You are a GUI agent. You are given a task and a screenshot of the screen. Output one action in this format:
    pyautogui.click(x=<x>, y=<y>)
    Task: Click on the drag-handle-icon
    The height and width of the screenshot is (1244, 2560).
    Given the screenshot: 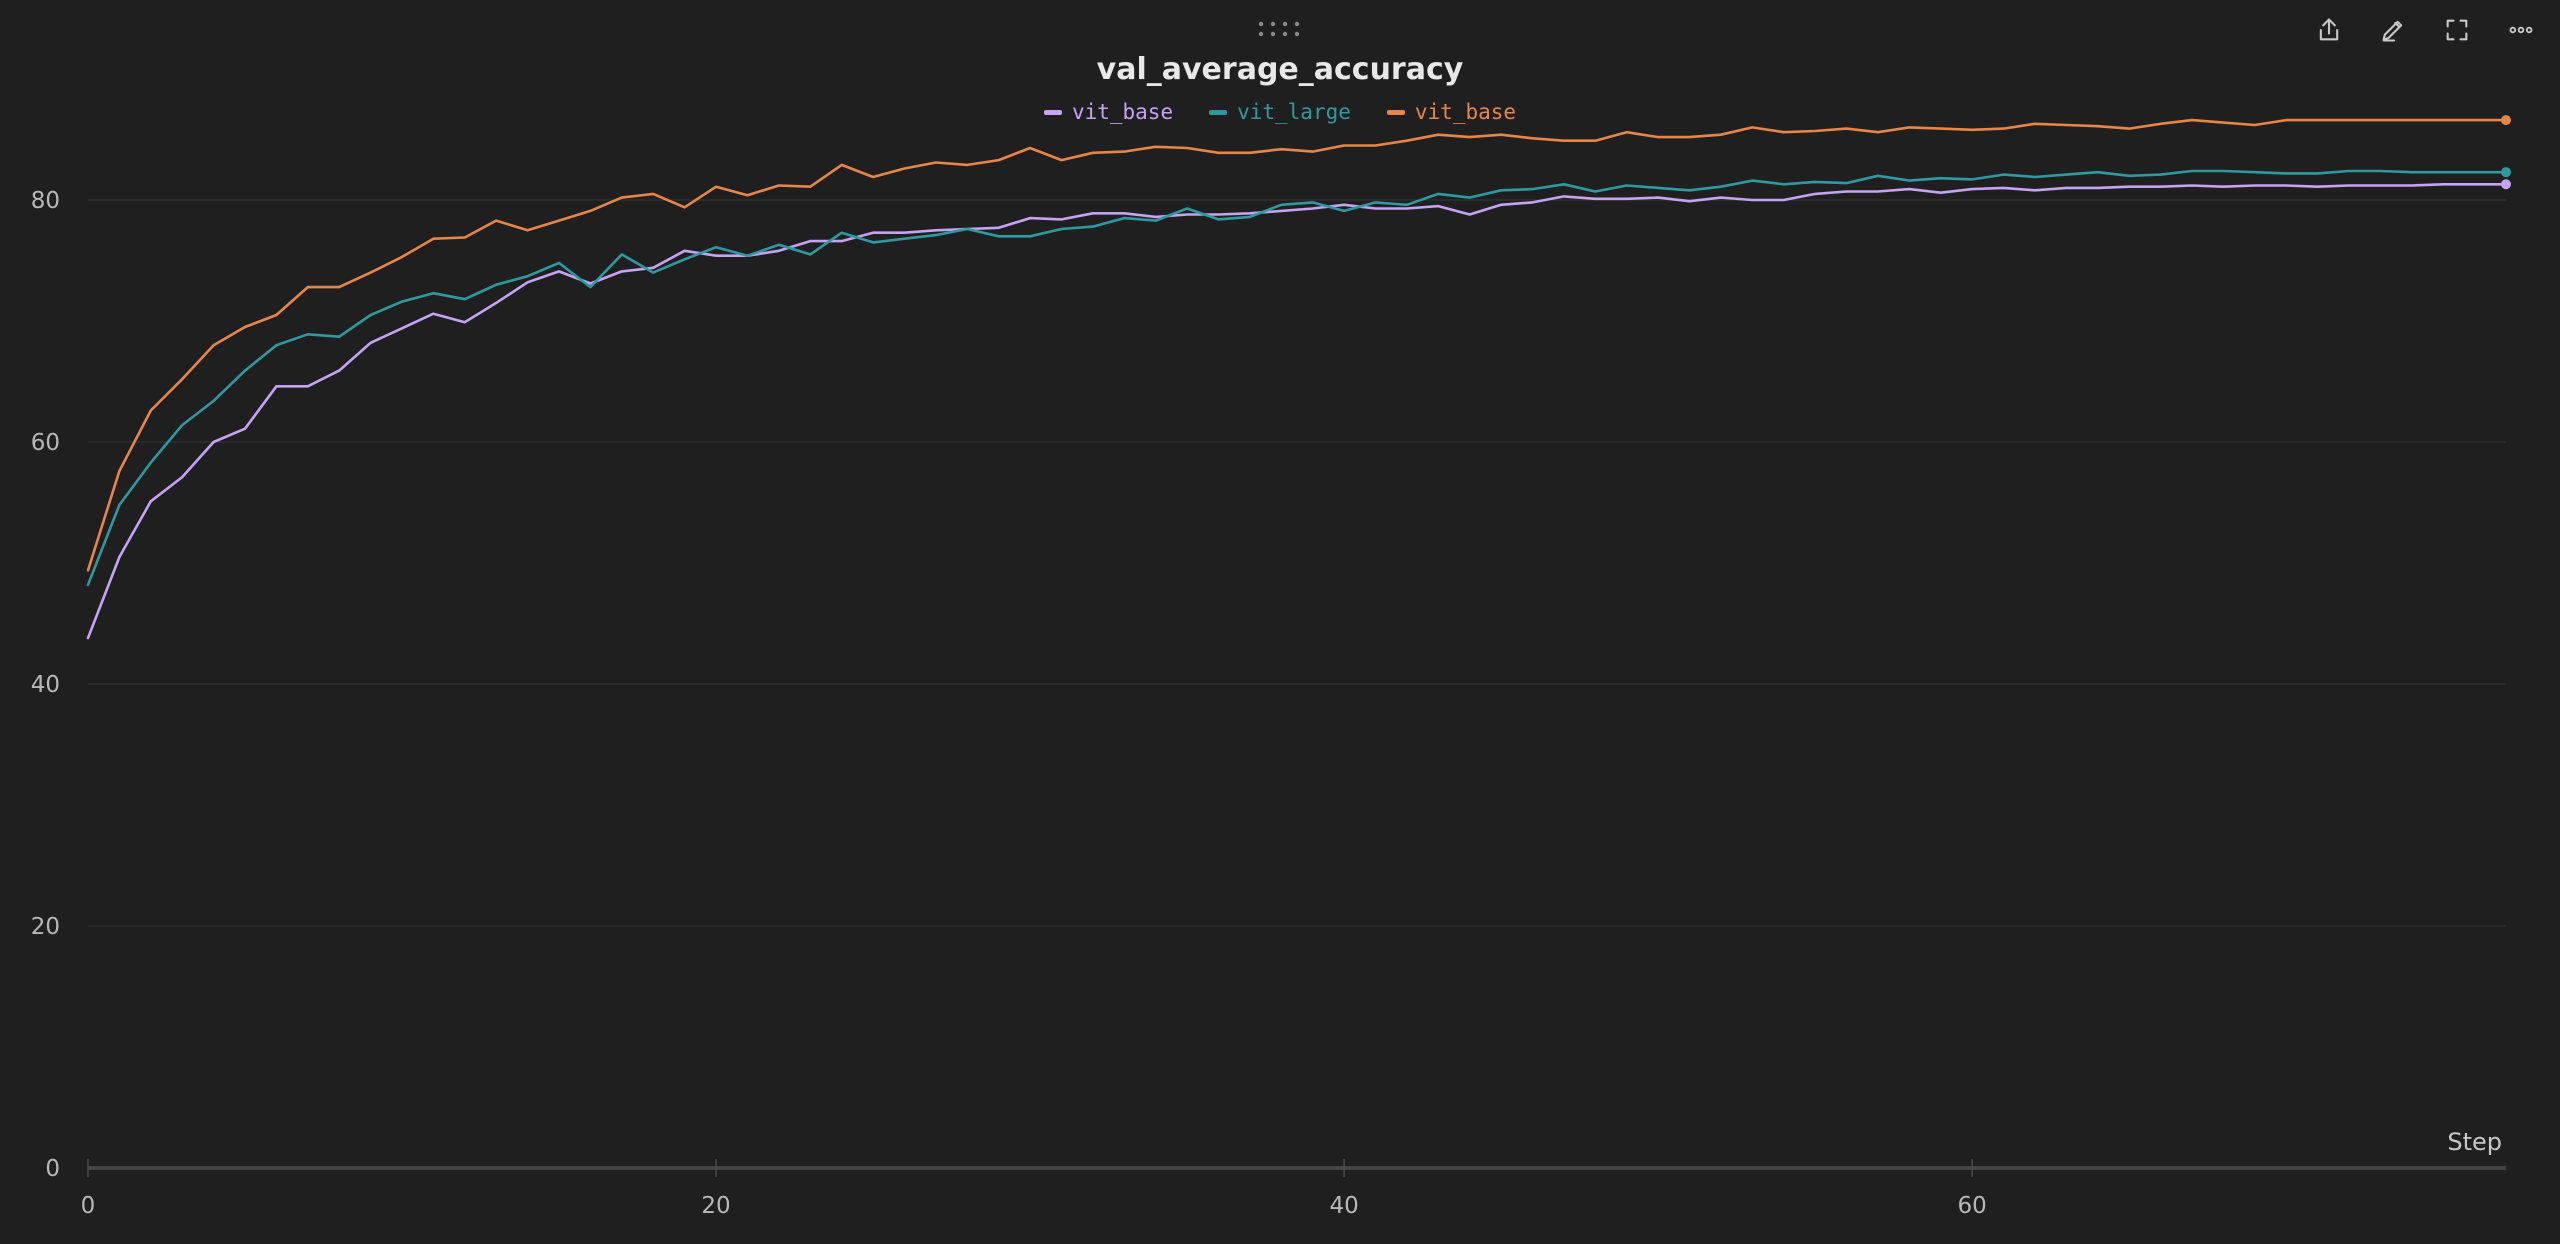 What is the action you would take?
    pyautogui.click(x=1280, y=29)
    